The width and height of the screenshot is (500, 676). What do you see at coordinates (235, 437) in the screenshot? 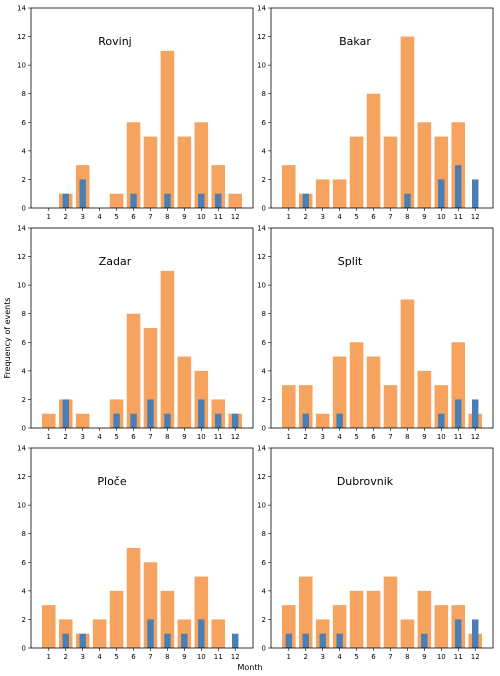
I see `x-tick-label: 12` at bounding box center [235, 437].